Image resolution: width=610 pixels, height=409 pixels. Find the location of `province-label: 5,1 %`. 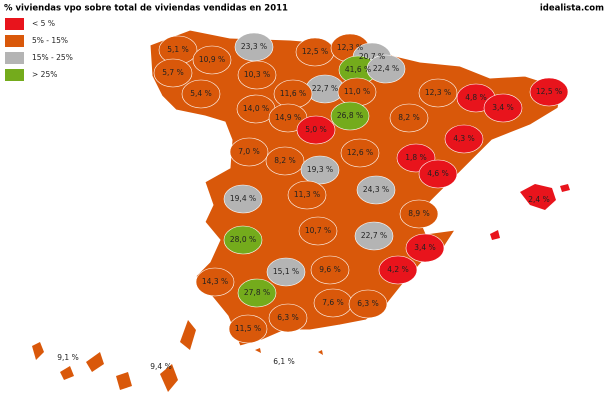

province-label: 5,1 % is located at coordinates (177, 49).